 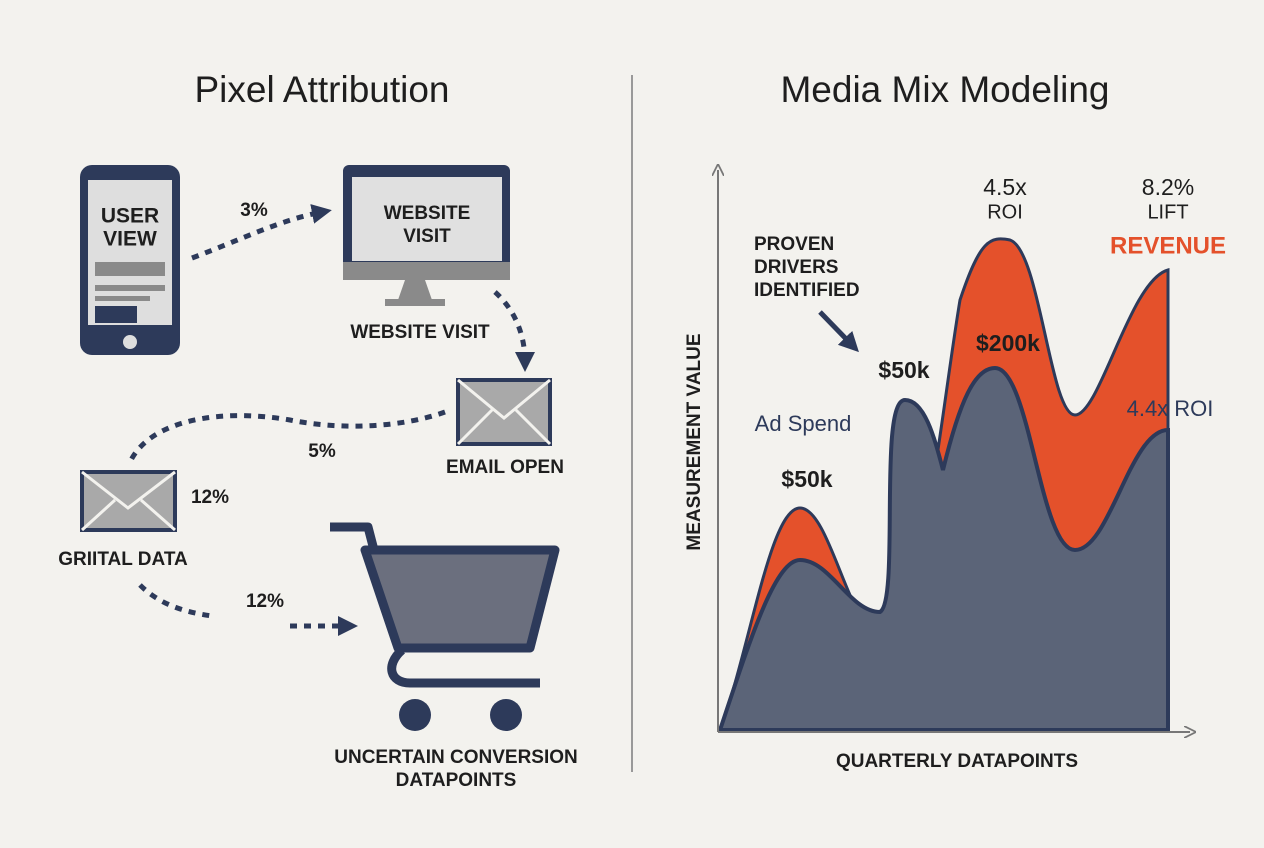 I want to click on node-label: GRIITAL DATA, so click(x=123, y=559).